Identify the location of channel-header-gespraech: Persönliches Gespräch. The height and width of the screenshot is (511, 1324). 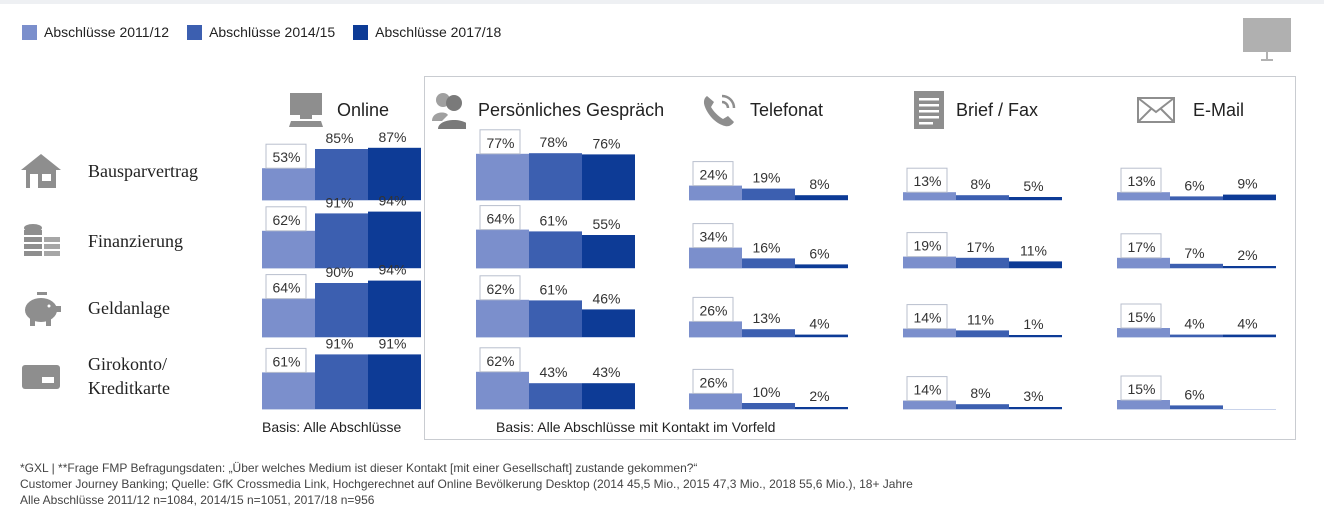
(548, 110).